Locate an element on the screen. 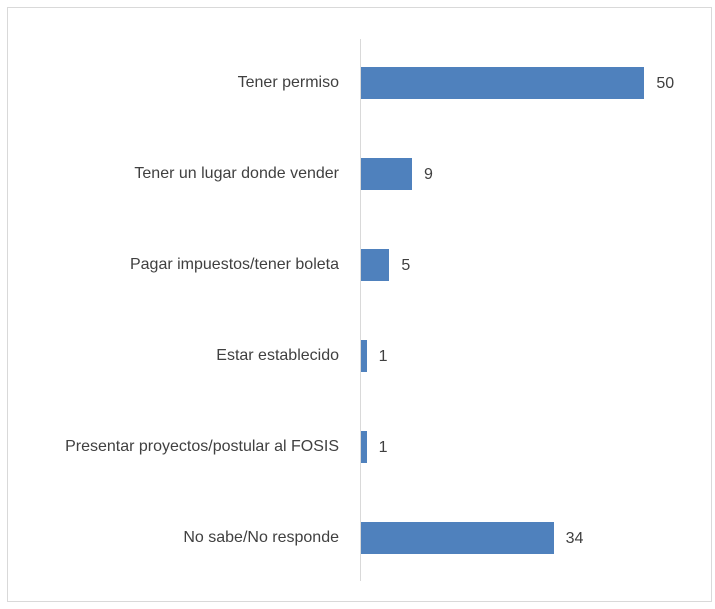  category-label: Estar establecido is located at coordinates (277, 355).